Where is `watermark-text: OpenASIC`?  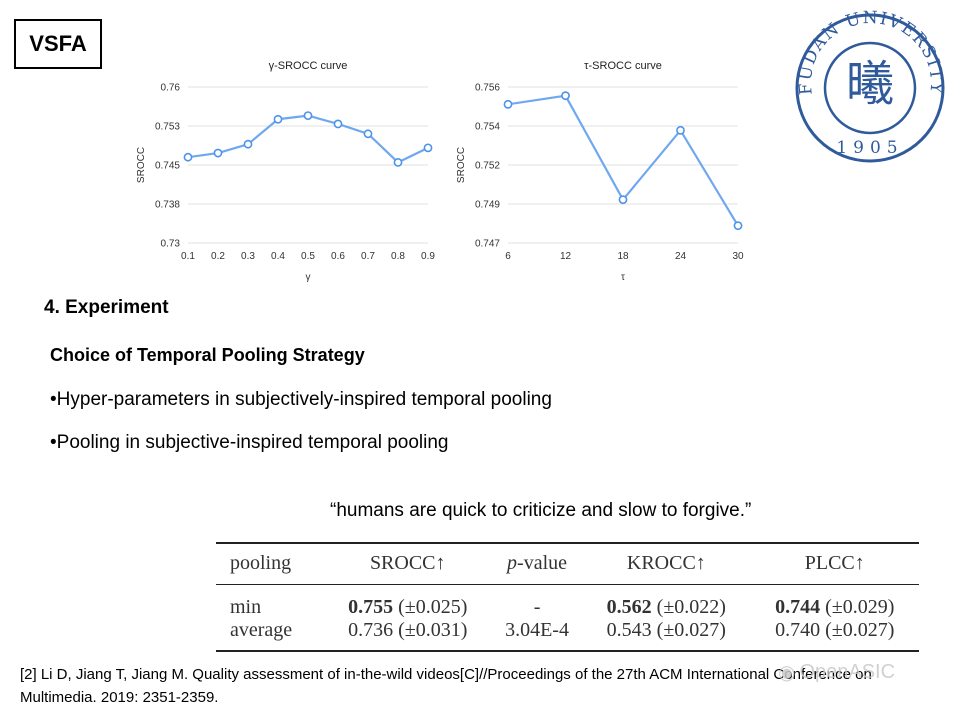
watermark-text: OpenASIC is located at coordinates (847, 672).